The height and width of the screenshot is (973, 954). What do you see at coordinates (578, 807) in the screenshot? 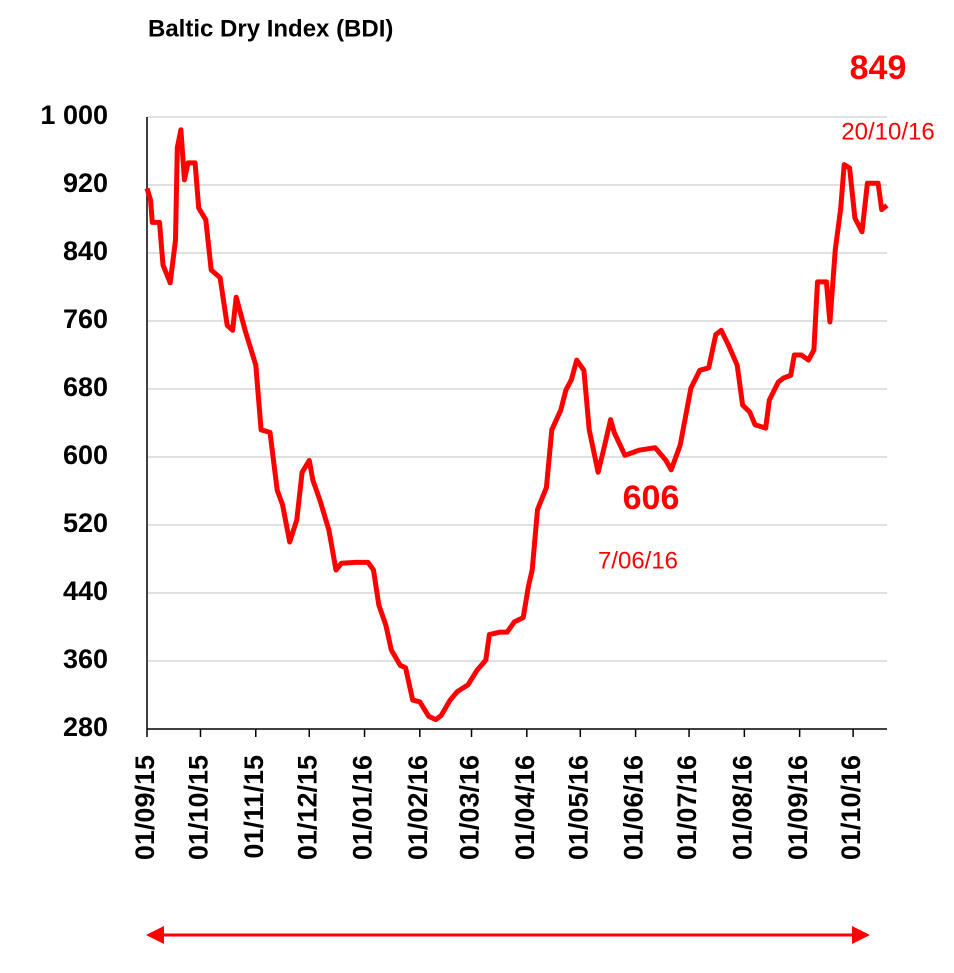
I see `x-tick-label: 01/05/16` at bounding box center [578, 807].